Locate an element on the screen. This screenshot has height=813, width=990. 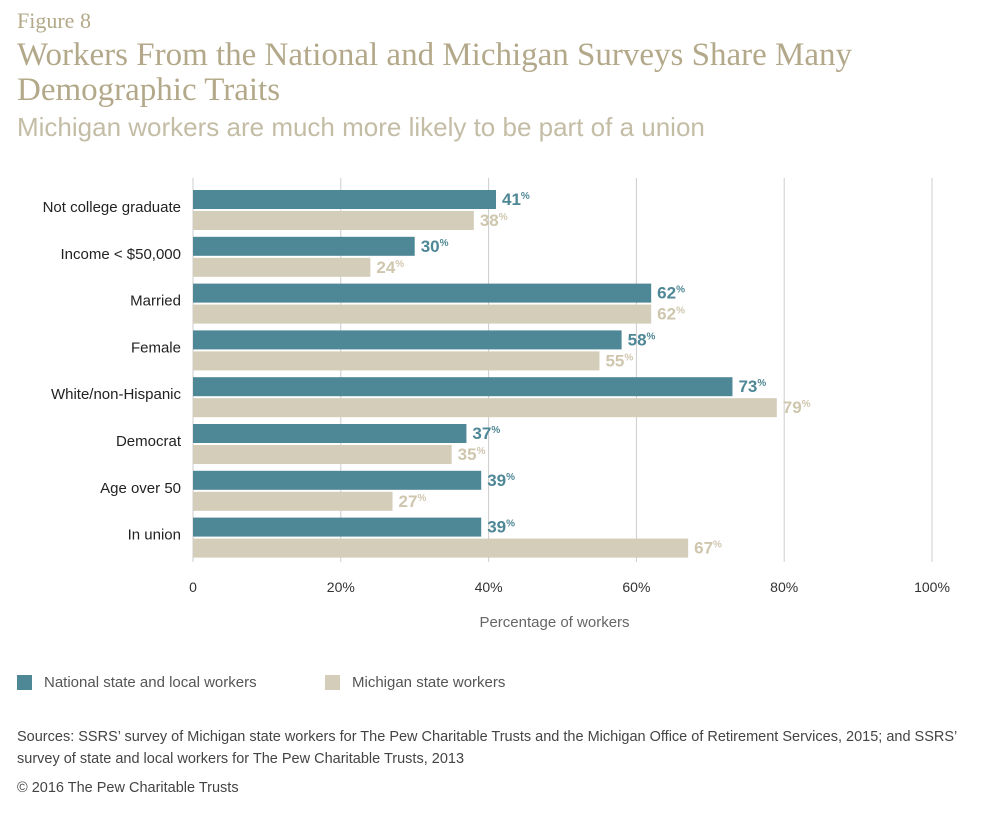
data-label-michigan: 35% is located at coordinates (472, 454).